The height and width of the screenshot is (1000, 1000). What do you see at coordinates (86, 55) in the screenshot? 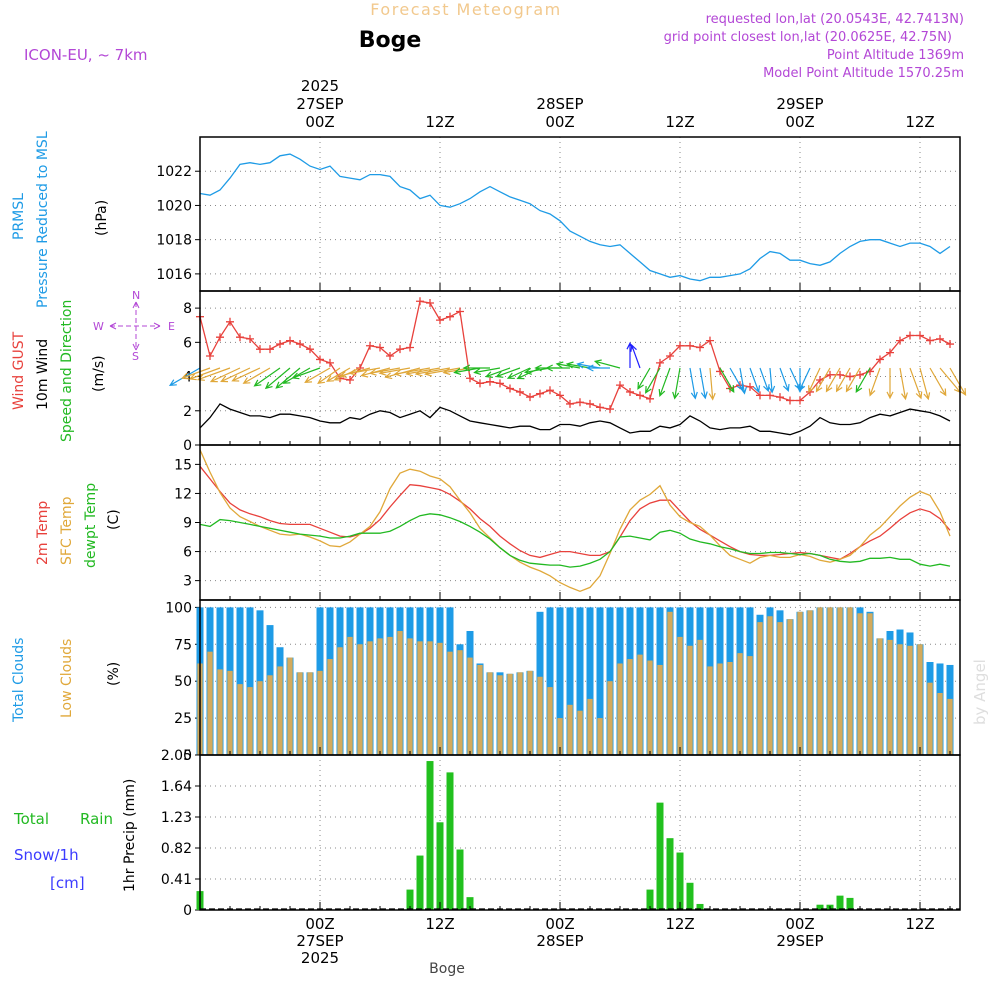
I see `model-label: ICON-EU, ~ 7km` at bounding box center [86, 55].